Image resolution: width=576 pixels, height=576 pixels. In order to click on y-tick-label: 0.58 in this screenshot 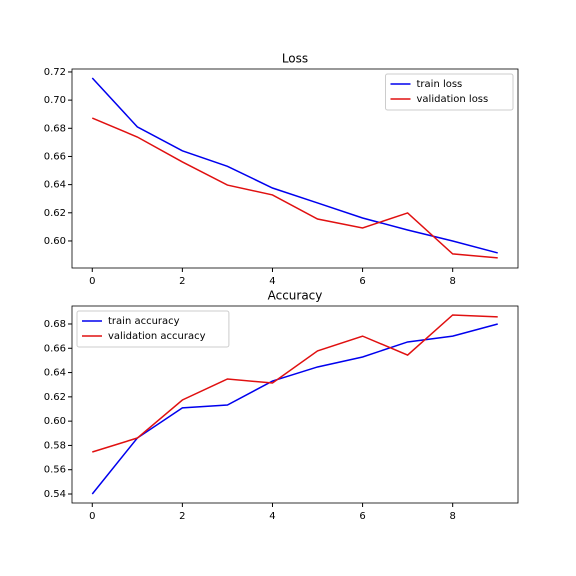, I will do `click(55, 445)`.